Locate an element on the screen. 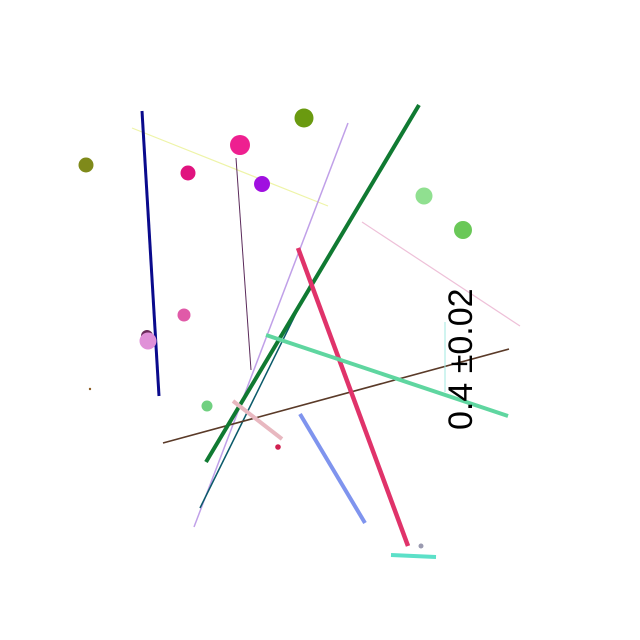 The height and width of the screenshot is (640, 640). tiny-brown-point is located at coordinates (90, 389).